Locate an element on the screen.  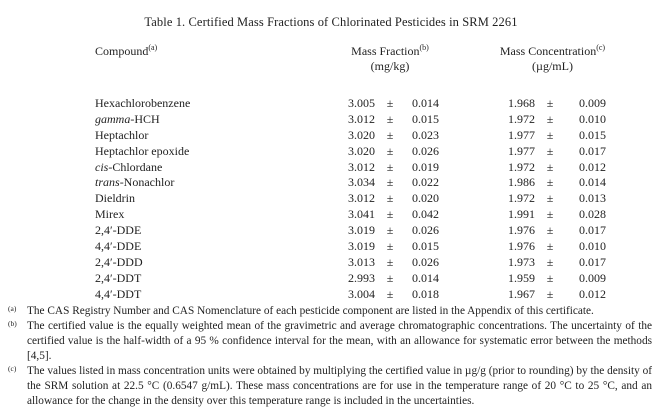
compound-name: 2,4′-DDD is located at coordinates (210, 263).